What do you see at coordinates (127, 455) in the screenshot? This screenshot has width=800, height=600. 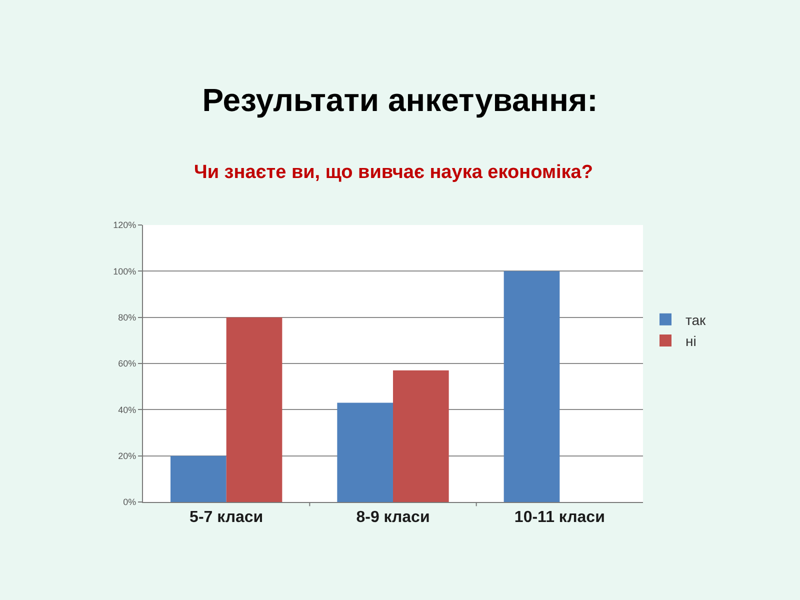 I see `y-tick-label: 20%` at bounding box center [127, 455].